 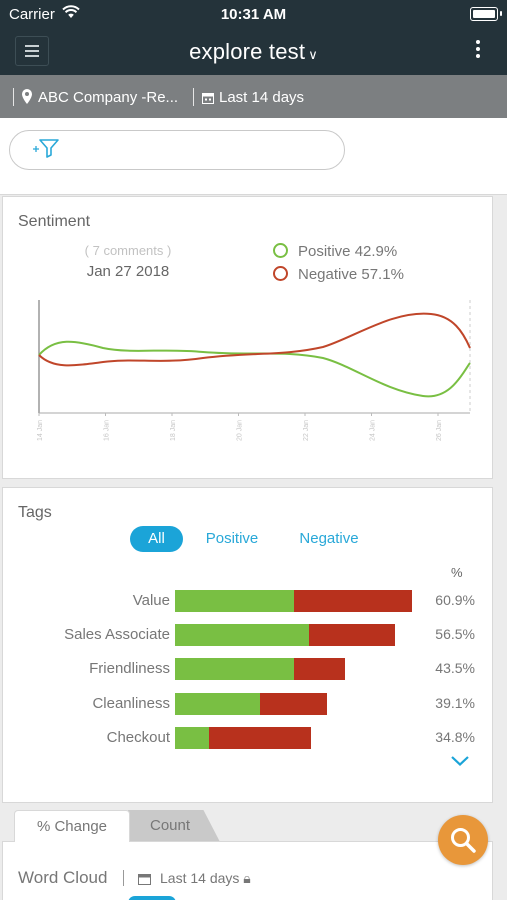 What do you see at coordinates (329, 538) in the screenshot?
I see `tab-negative: Negative` at bounding box center [329, 538].